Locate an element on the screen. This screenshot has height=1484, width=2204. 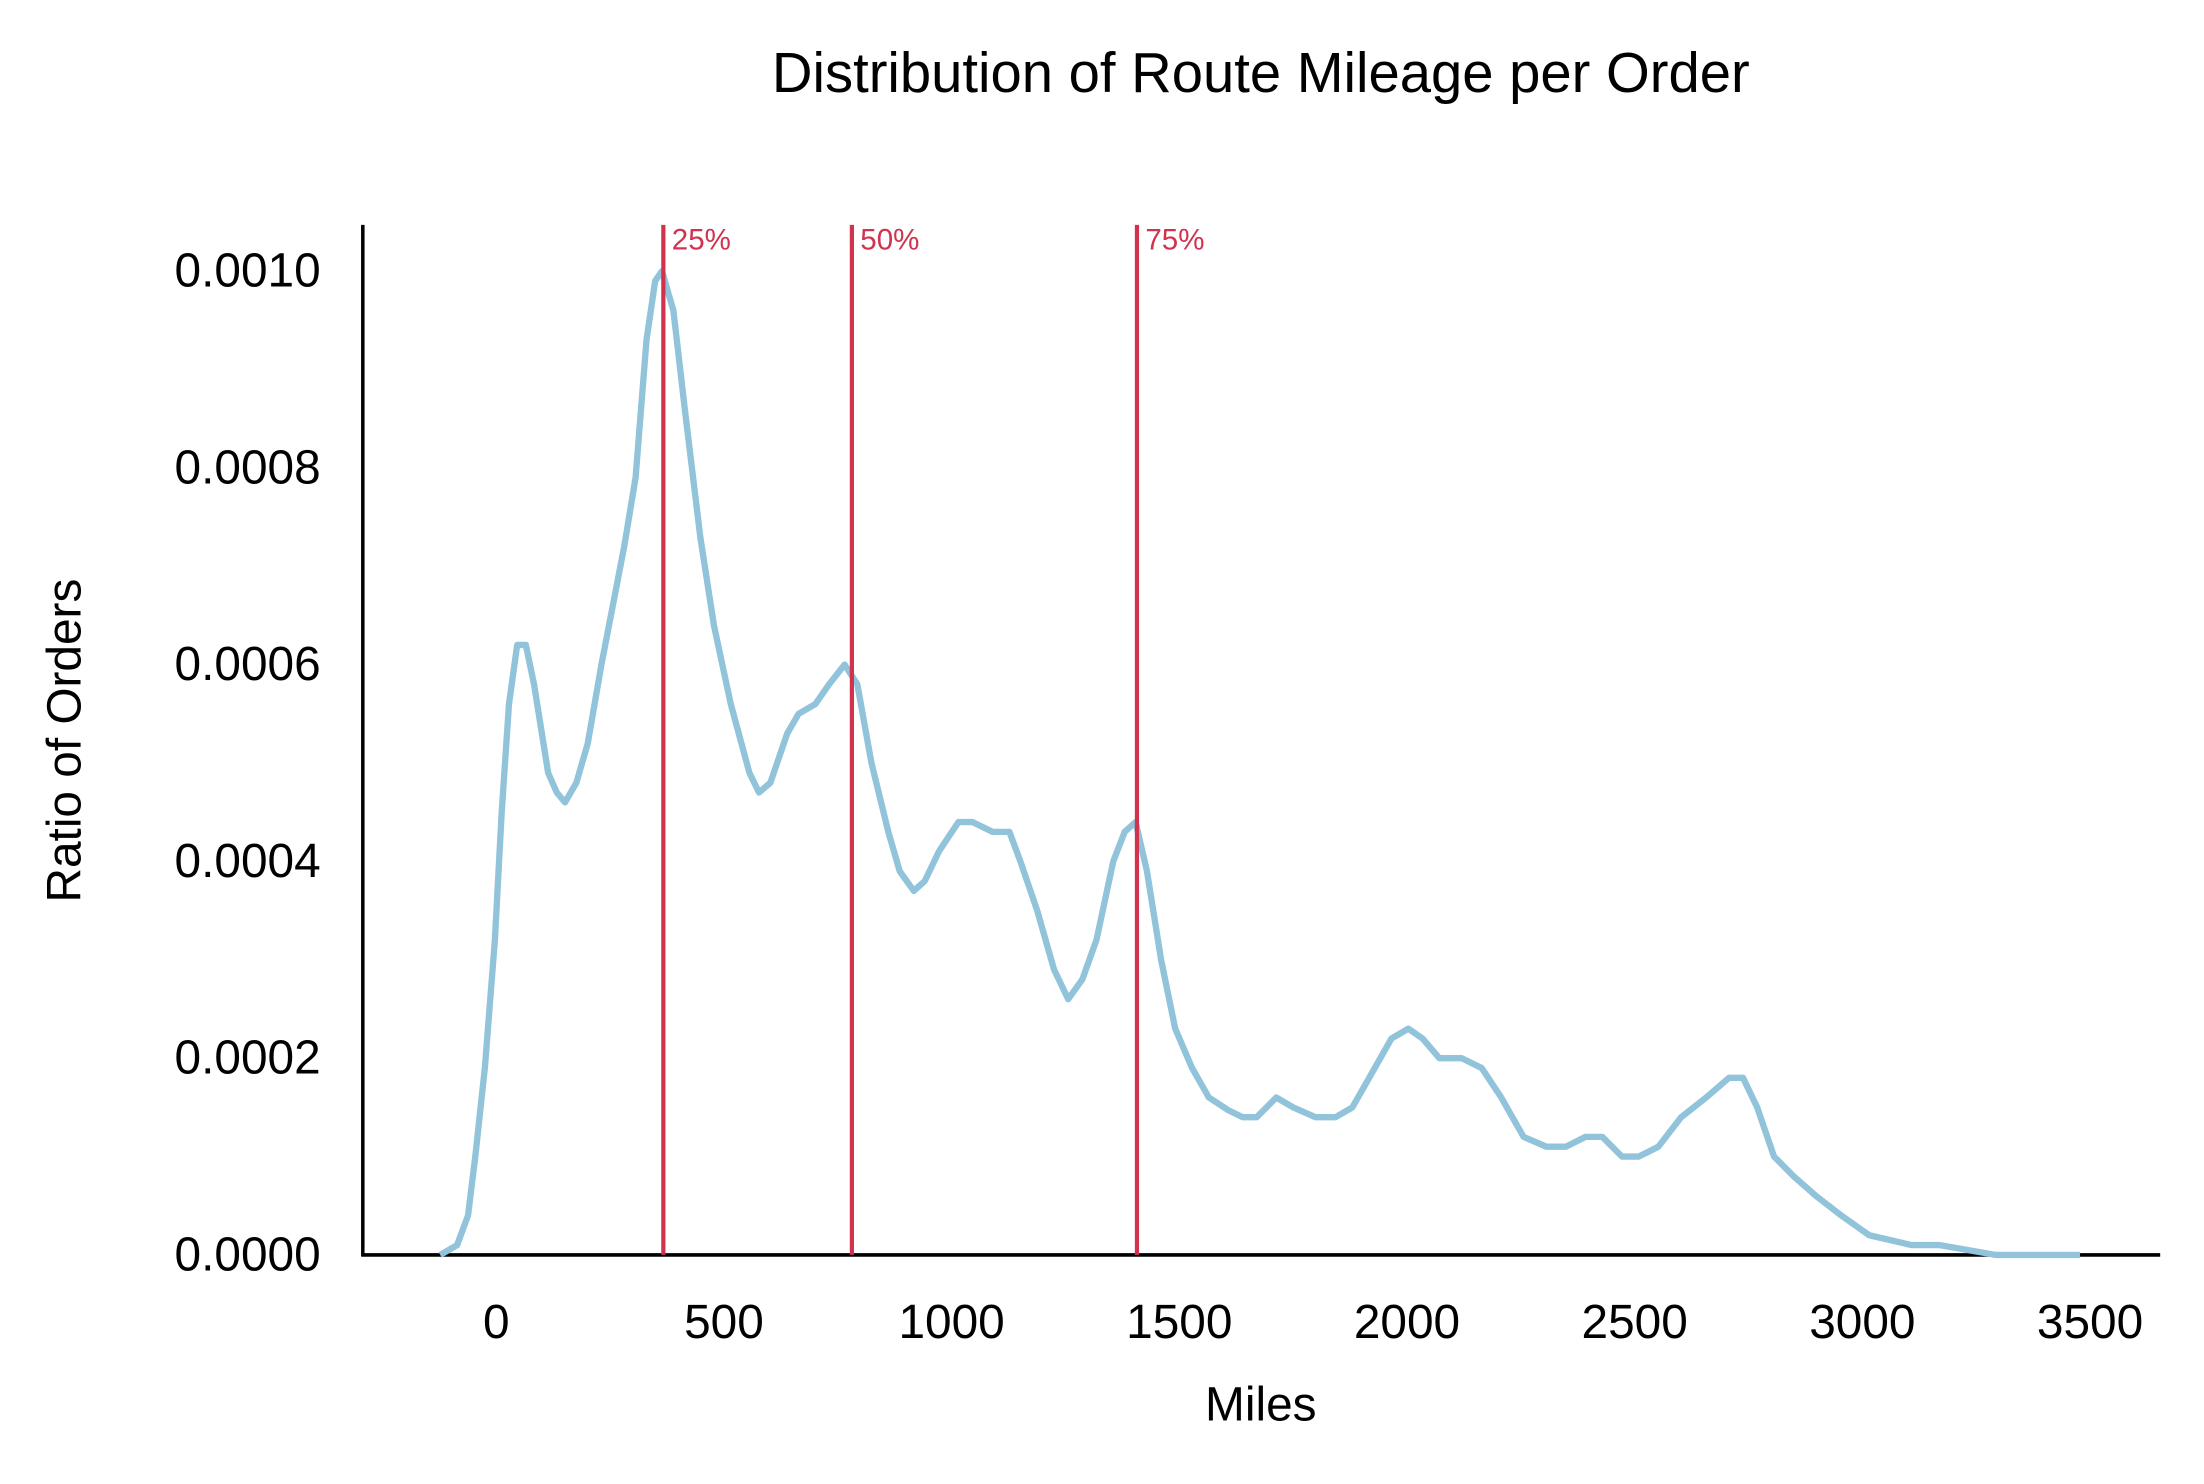
y-tick-label: 0.0002 is located at coordinates (248, 1058).